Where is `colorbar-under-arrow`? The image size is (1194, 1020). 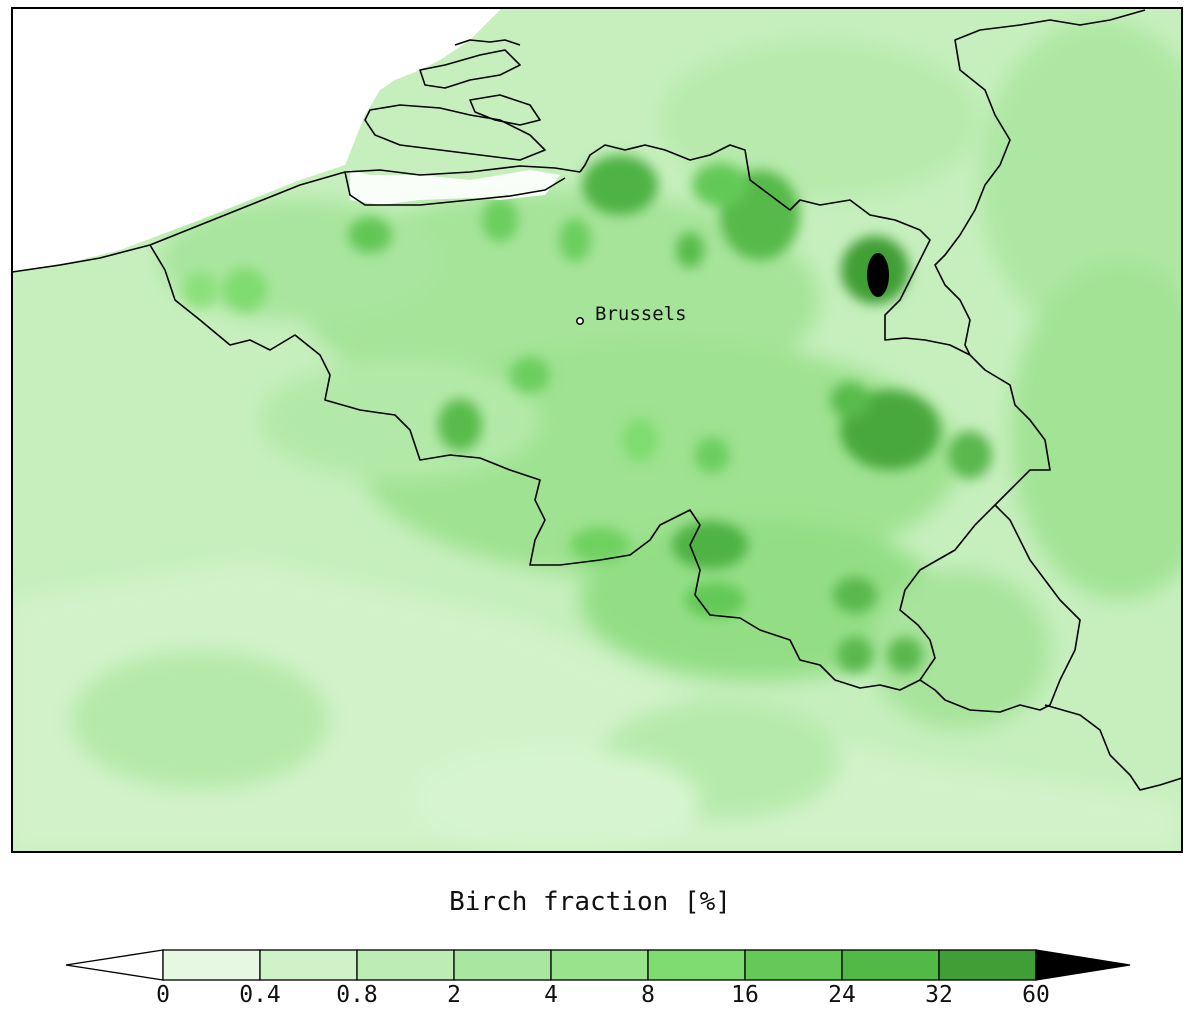 colorbar-under-arrow is located at coordinates (114, 965).